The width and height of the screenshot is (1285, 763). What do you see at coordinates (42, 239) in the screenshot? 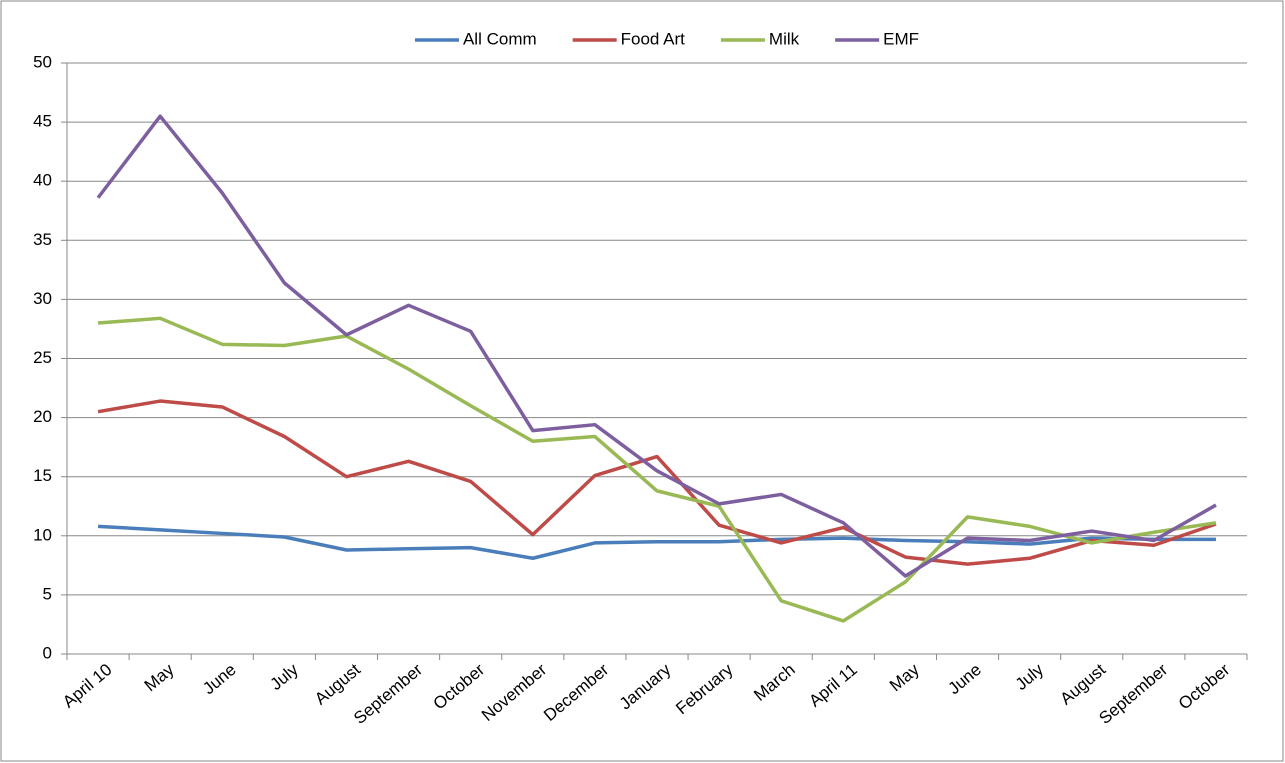
I see `y-tick-label: 35` at bounding box center [42, 239].